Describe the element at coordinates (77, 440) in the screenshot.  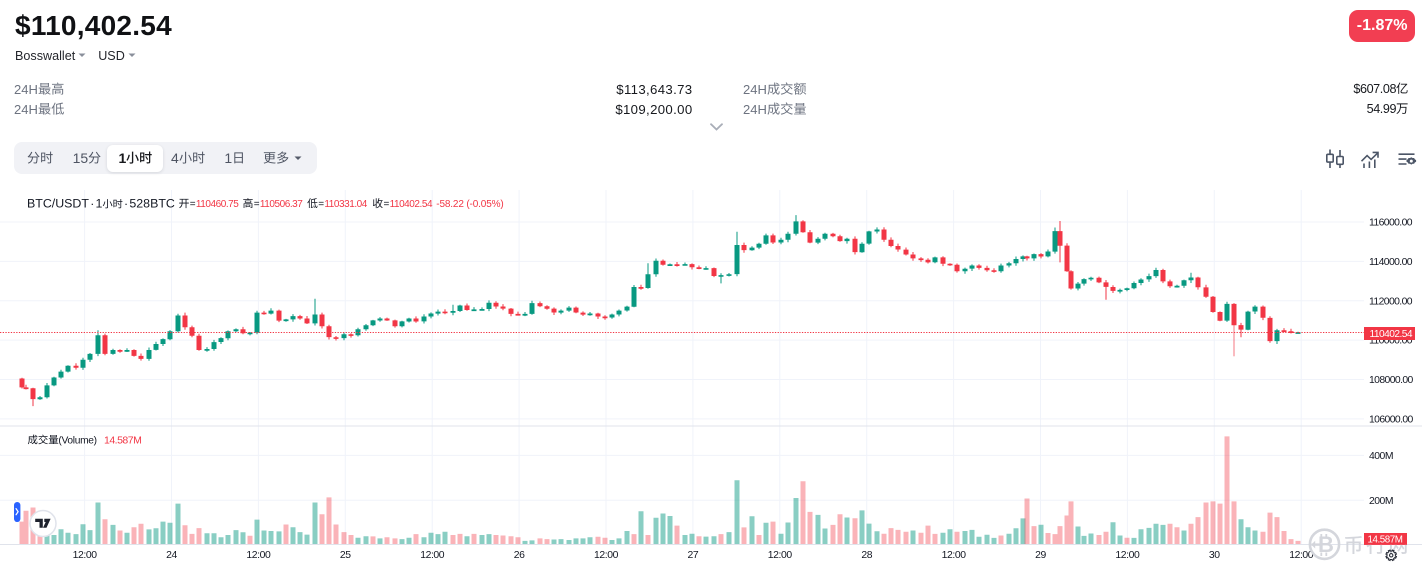
I see `svg-text: (Volume)` at that location.